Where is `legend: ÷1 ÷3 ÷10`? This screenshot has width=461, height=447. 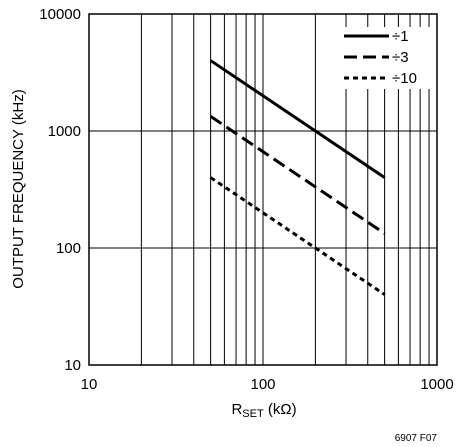 legend: ÷1 ÷3 ÷10 is located at coordinates (385, 58).